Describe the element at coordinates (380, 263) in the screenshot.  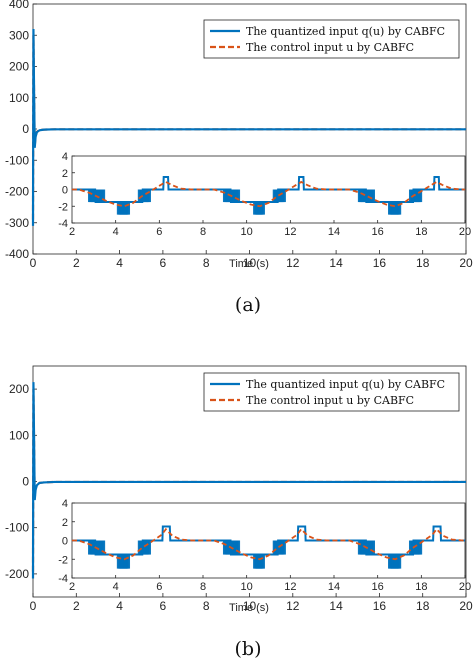
I see `x-tick-label: 16` at that location.